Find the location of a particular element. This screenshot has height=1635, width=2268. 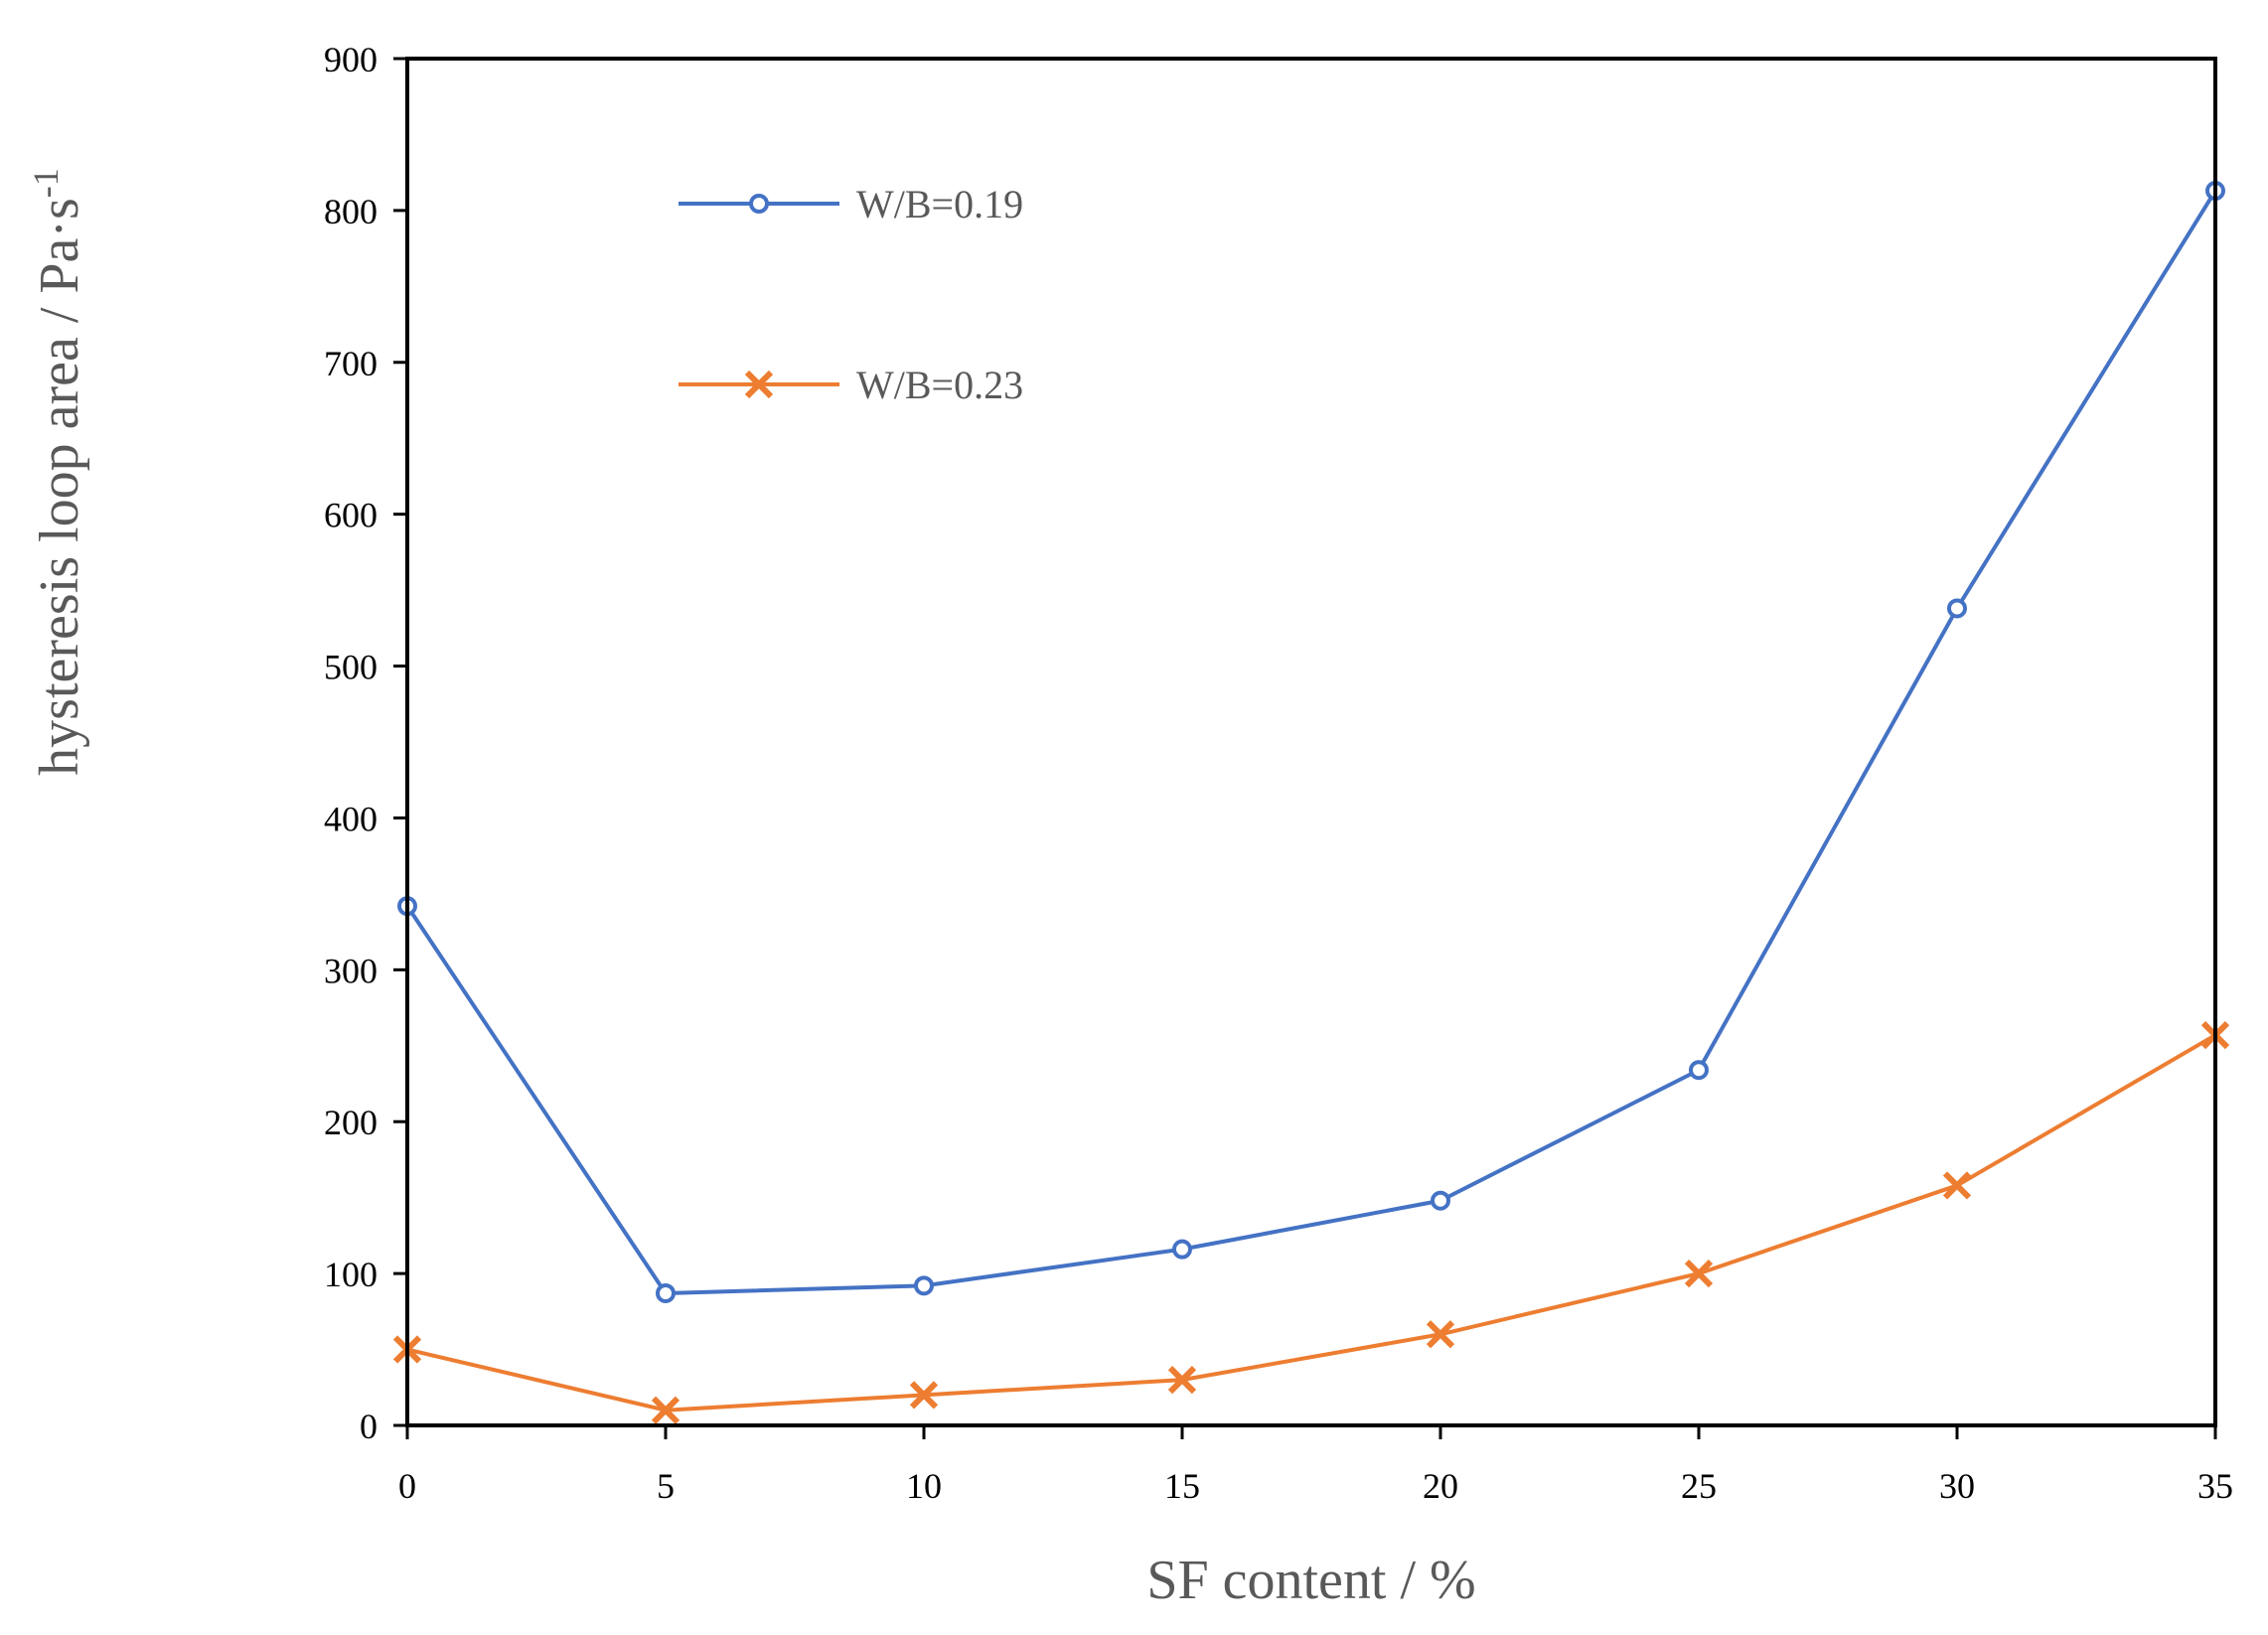

y-tick-label-7: 700 is located at coordinates (351, 363).